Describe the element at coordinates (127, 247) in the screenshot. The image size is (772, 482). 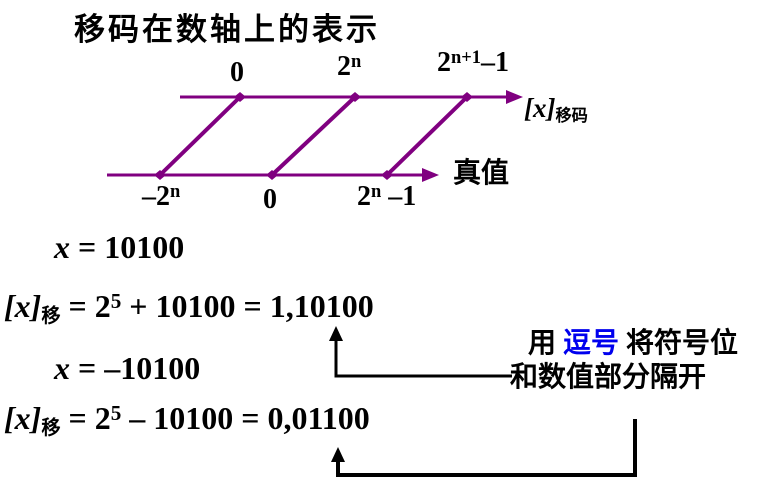
I see `formula-text: = 10100` at that location.